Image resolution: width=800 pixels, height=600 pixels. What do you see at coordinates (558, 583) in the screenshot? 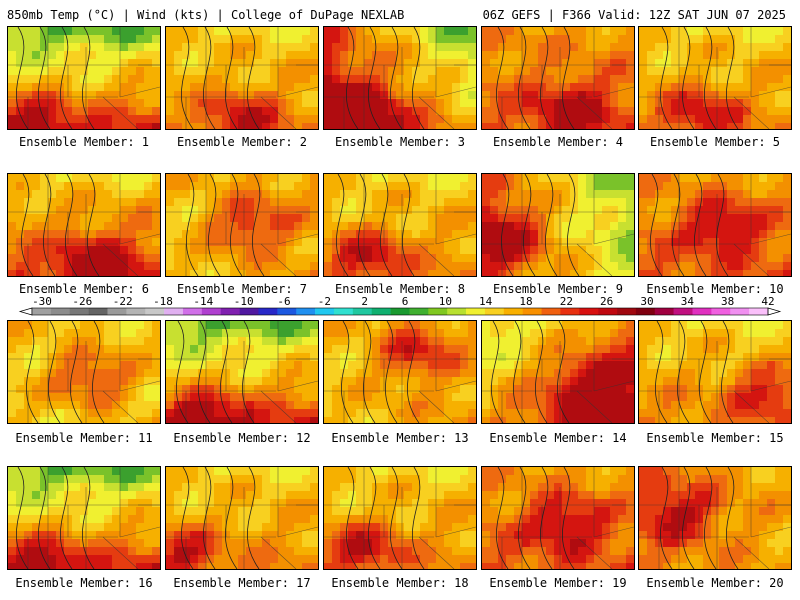
I see `ensemble-member-label: Ensemble Member: 19` at bounding box center [558, 583].